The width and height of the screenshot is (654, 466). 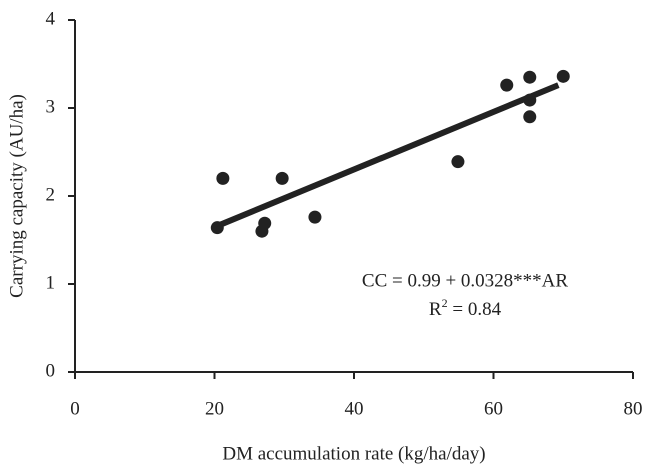 I want to click on r-base: R, so click(x=435, y=309).